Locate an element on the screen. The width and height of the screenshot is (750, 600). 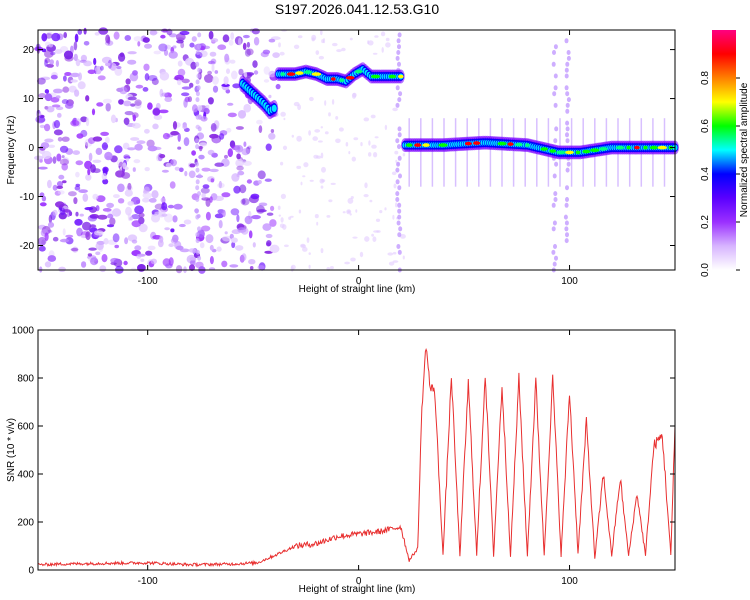
y-tick-label: 1000 is located at coordinates (23, 331).